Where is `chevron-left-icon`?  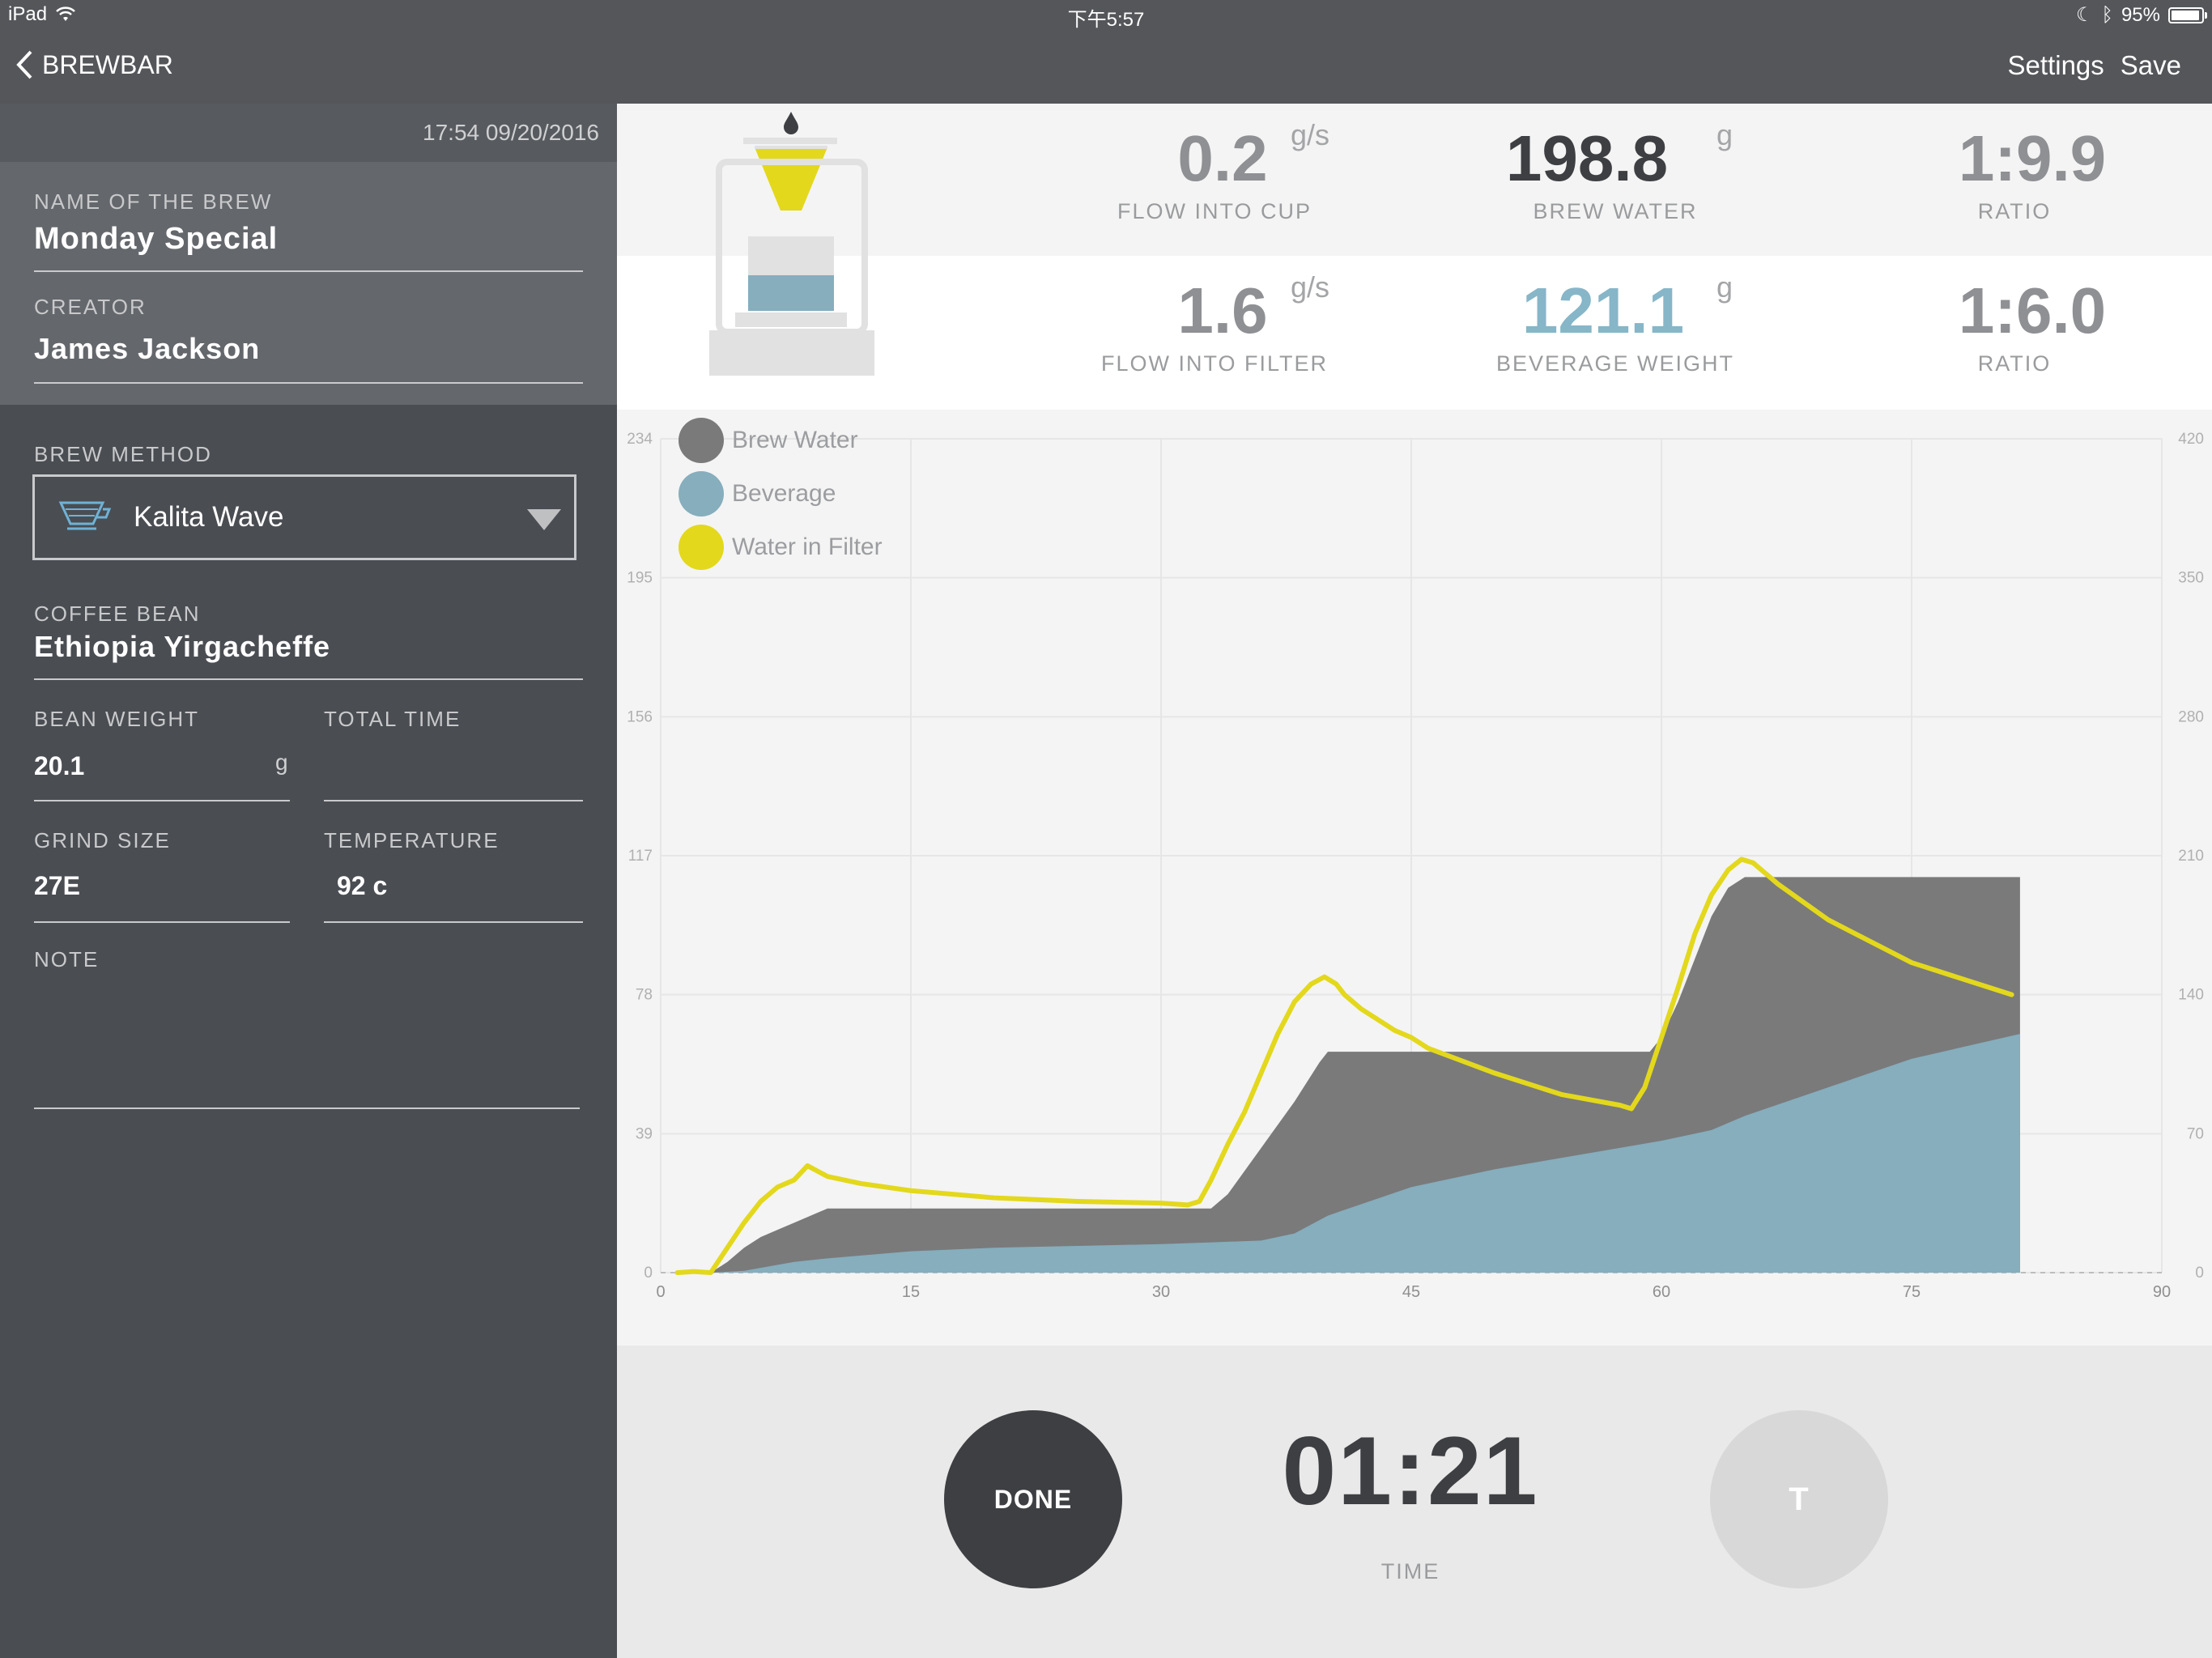
chevron-left-icon is located at coordinates (24, 64).